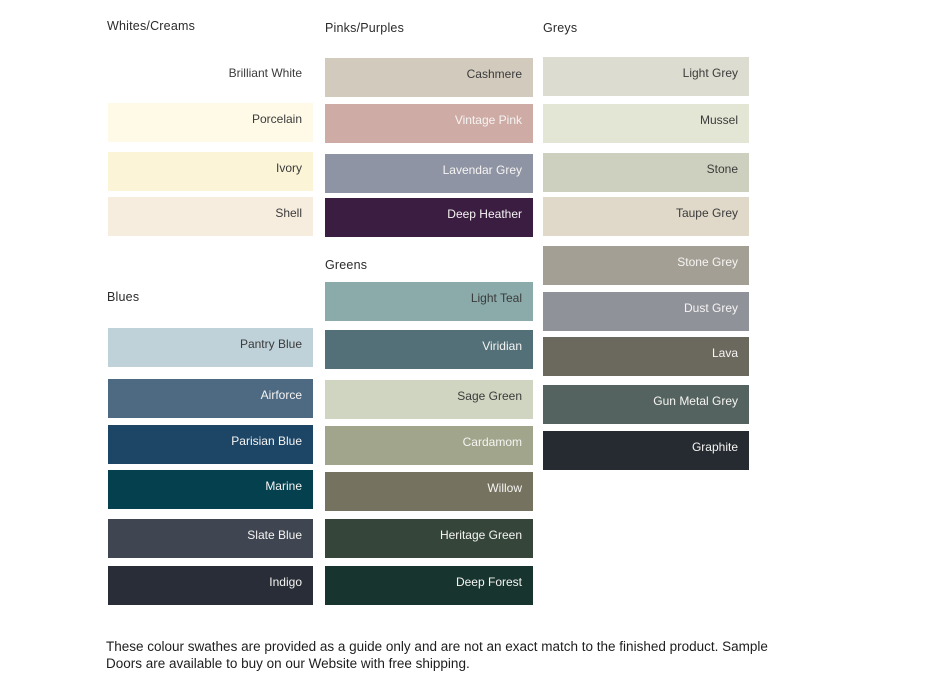 The image size is (933, 700). What do you see at coordinates (365, 28) in the screenshot?
I see `group-title-pinks-purples: Pinks/Purples` at bounding box center [365, 28].